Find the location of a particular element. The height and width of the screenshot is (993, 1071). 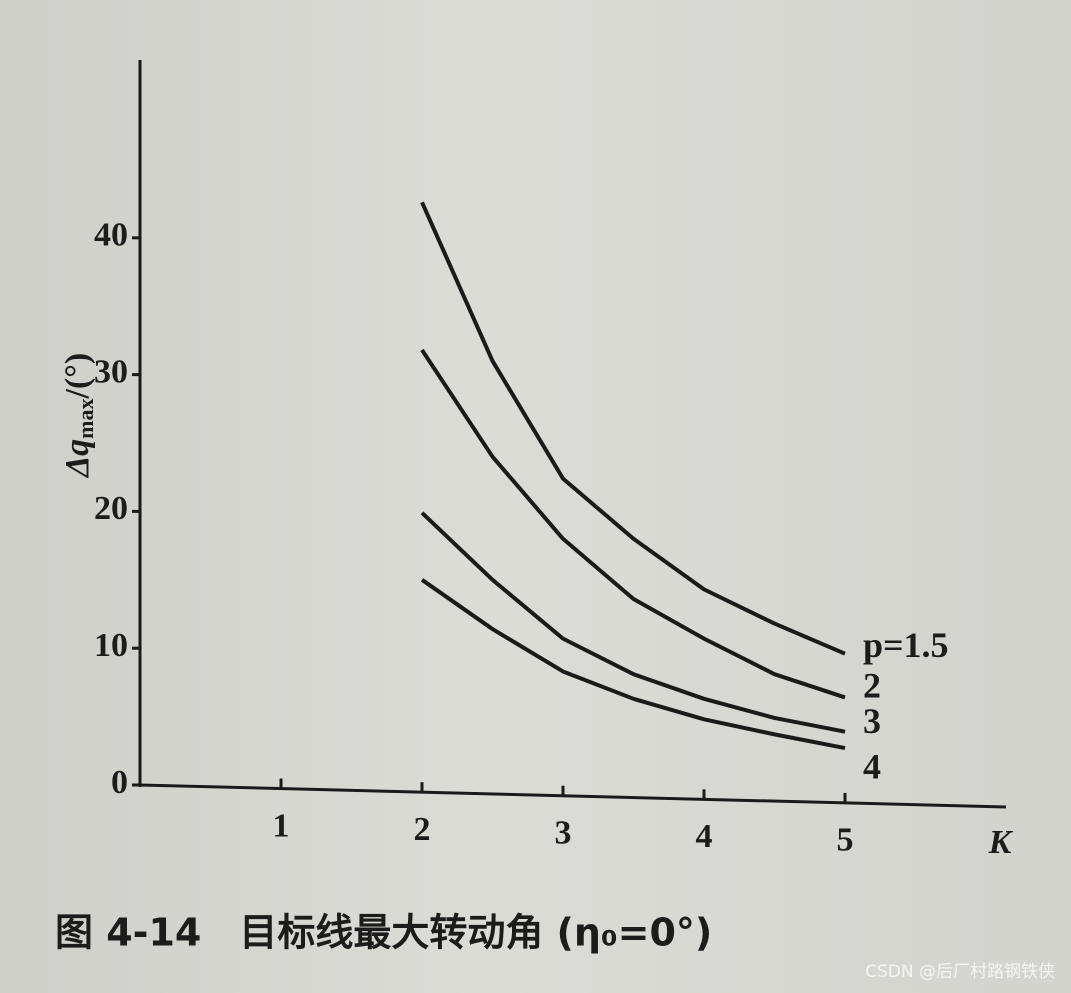

y-axis-label: Δqmax/(°) is located at coordinates (78, 416).